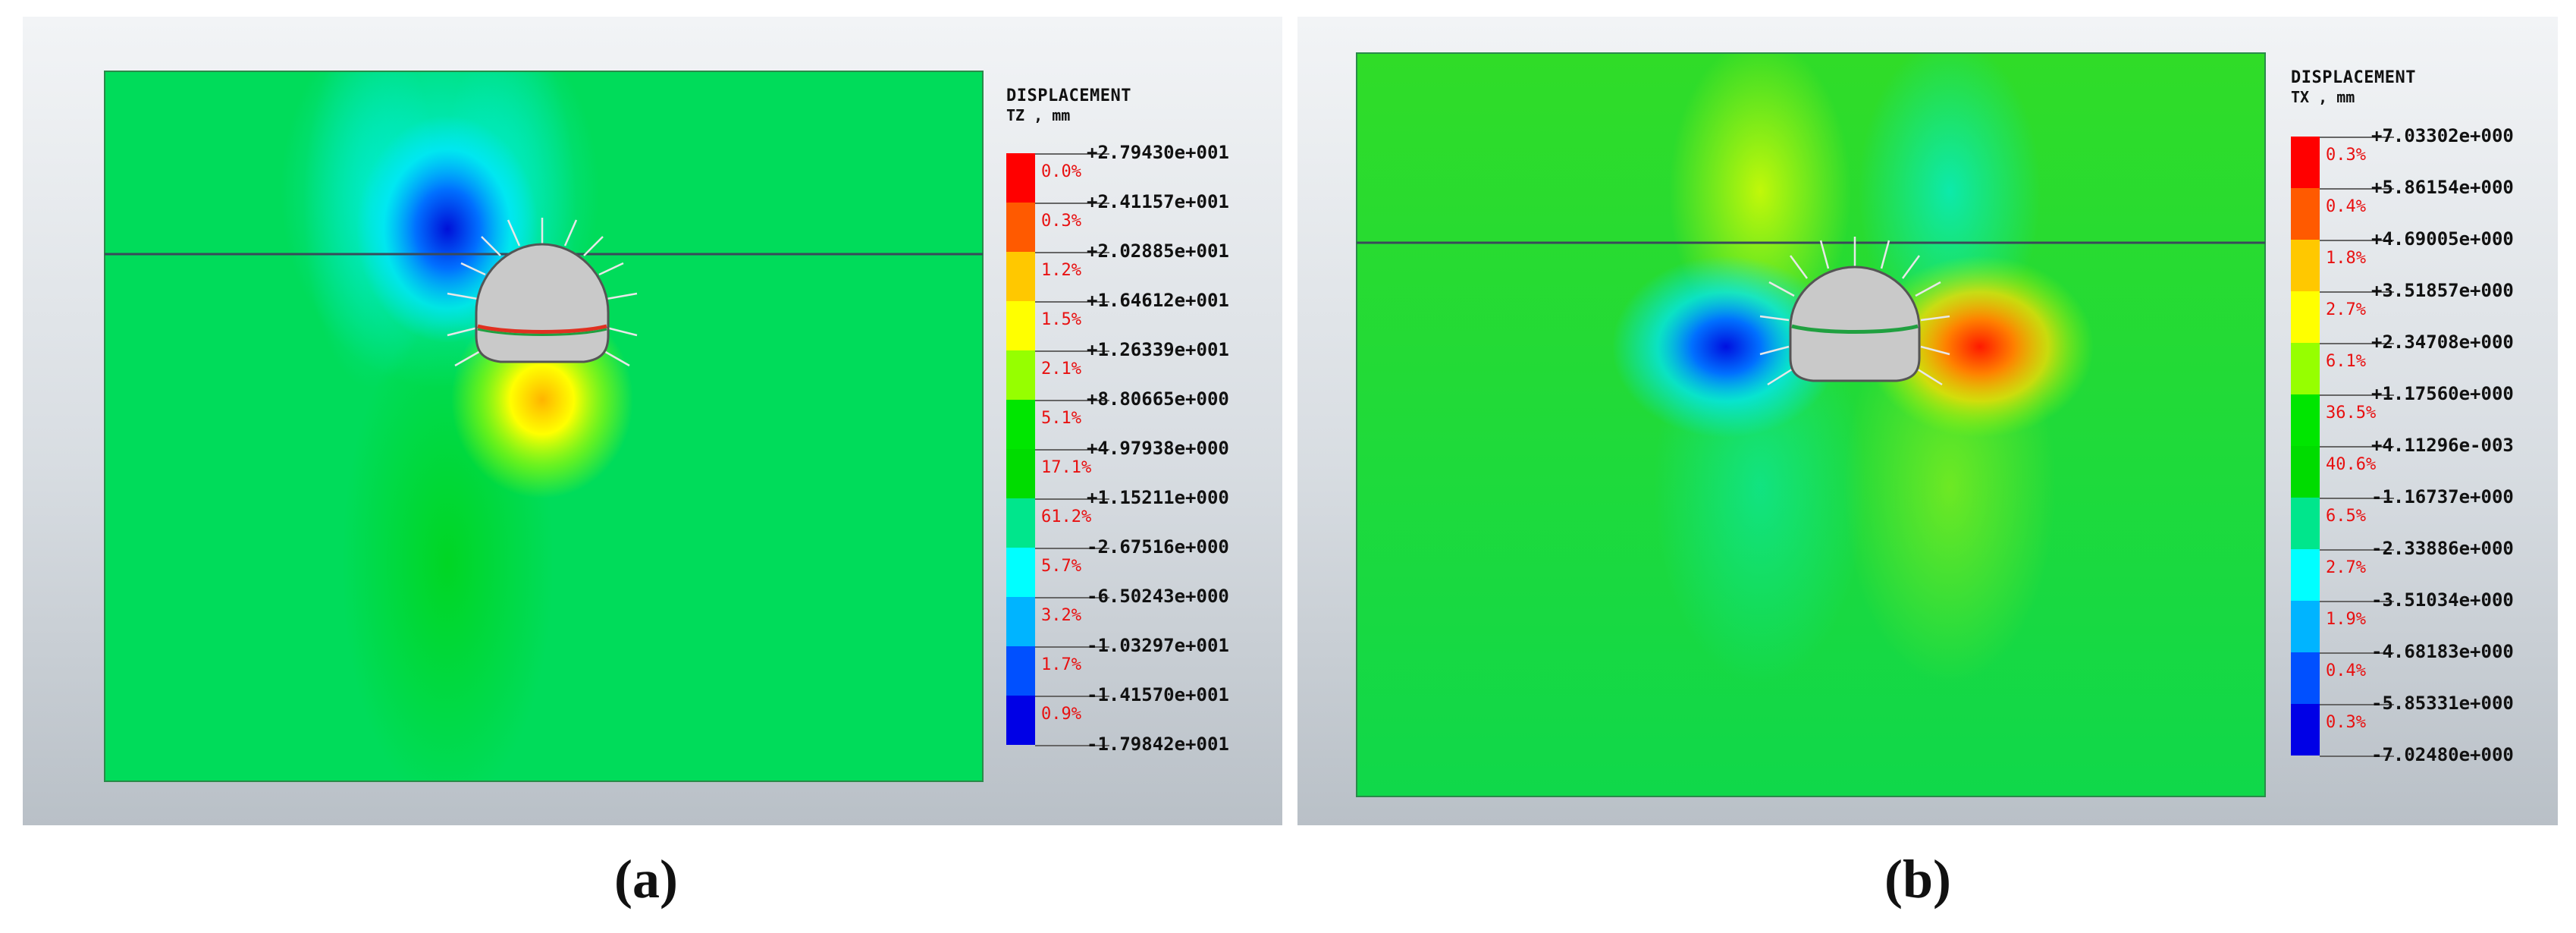 Image resolution: width=2576 pixels, height=933 pixels. What do you see at coordinates (1158, 399) in the screenshot?
I see `legend-value: +8.80665e+000` at bounding box center [1158, 399].